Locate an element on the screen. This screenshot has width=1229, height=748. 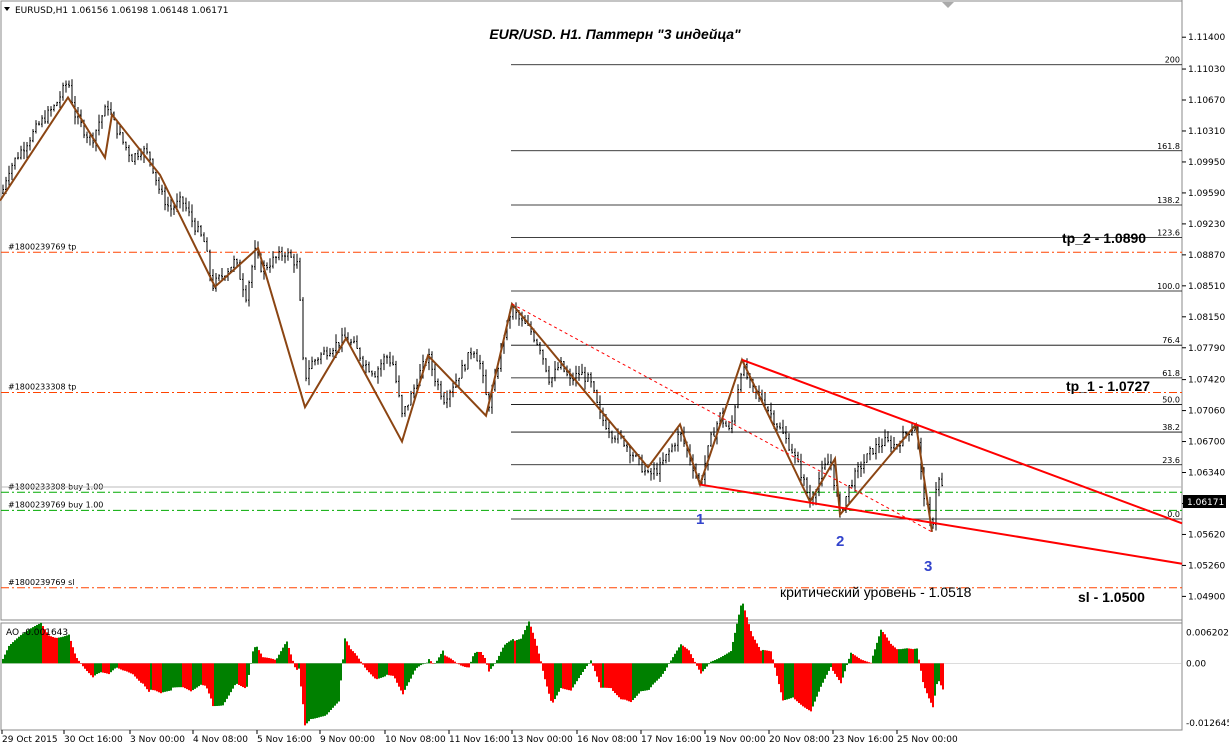
y-tick-label: 1.08870 is located at coordinates (1206, 256).